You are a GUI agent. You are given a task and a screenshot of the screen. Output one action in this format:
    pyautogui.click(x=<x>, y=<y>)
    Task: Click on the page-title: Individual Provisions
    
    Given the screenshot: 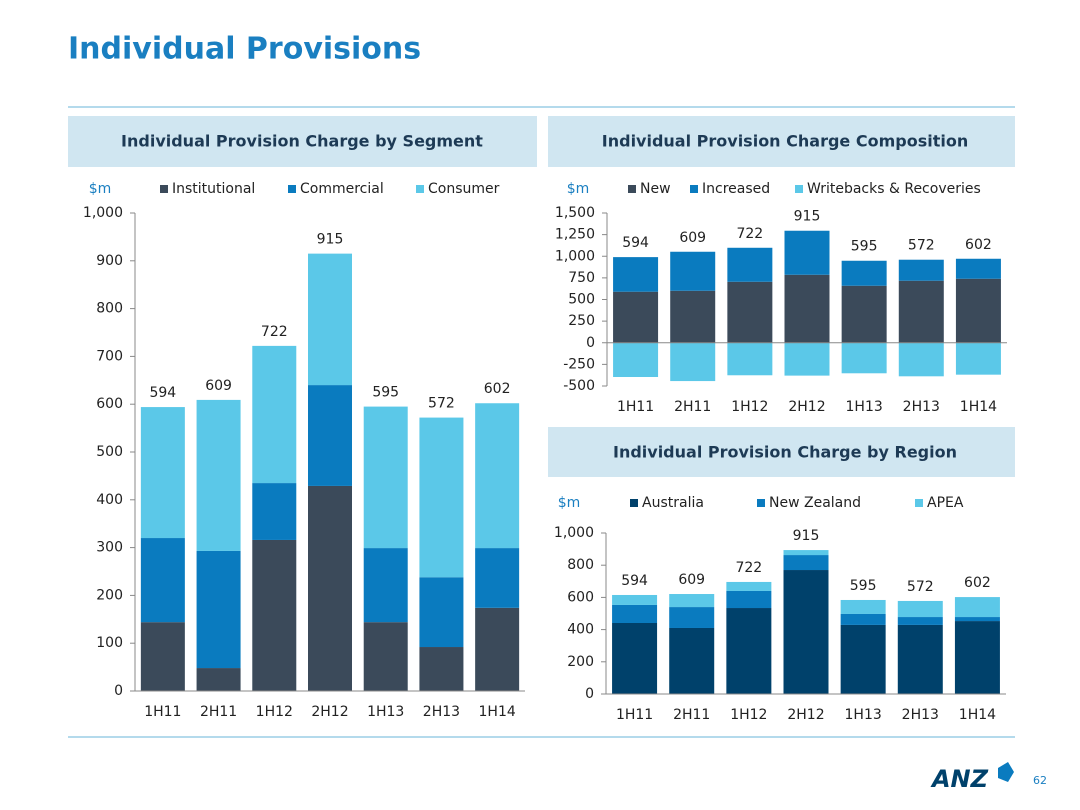 What is the action you would take?
    pyautogui.click(x=244, y=49)
    